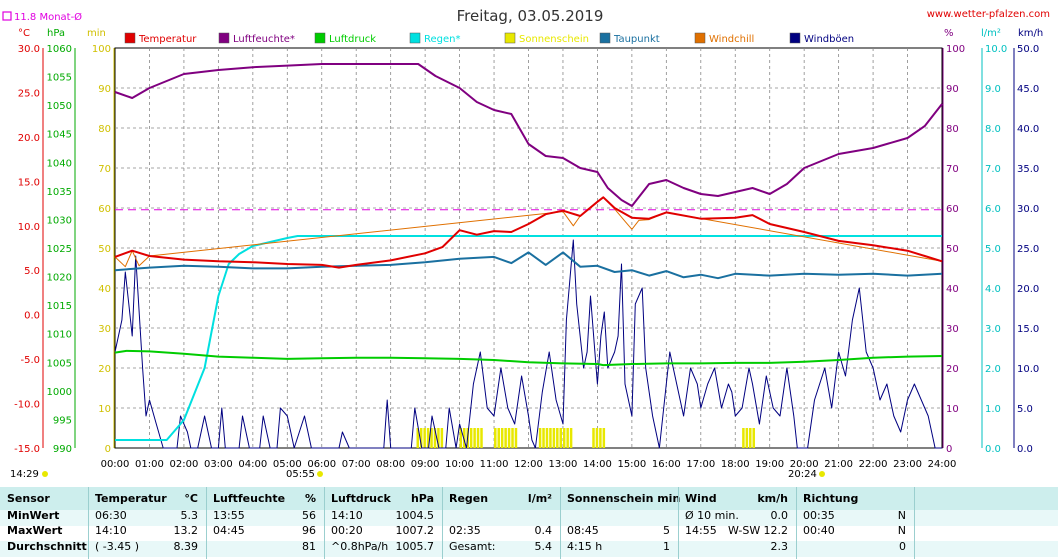  I want to click on stats-time: Ø 10 min., so click(712, 515).